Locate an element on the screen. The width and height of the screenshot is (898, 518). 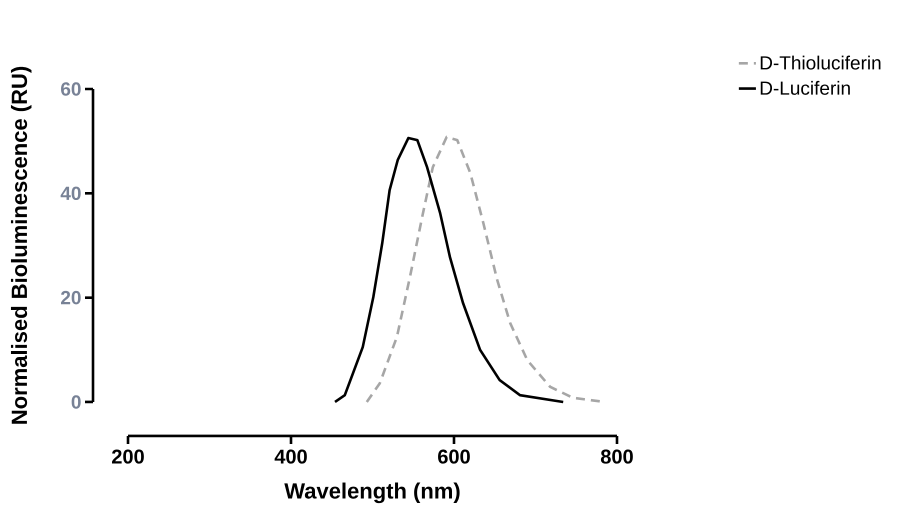
x-tick-label: 400 is located at coordinates (290, 457).